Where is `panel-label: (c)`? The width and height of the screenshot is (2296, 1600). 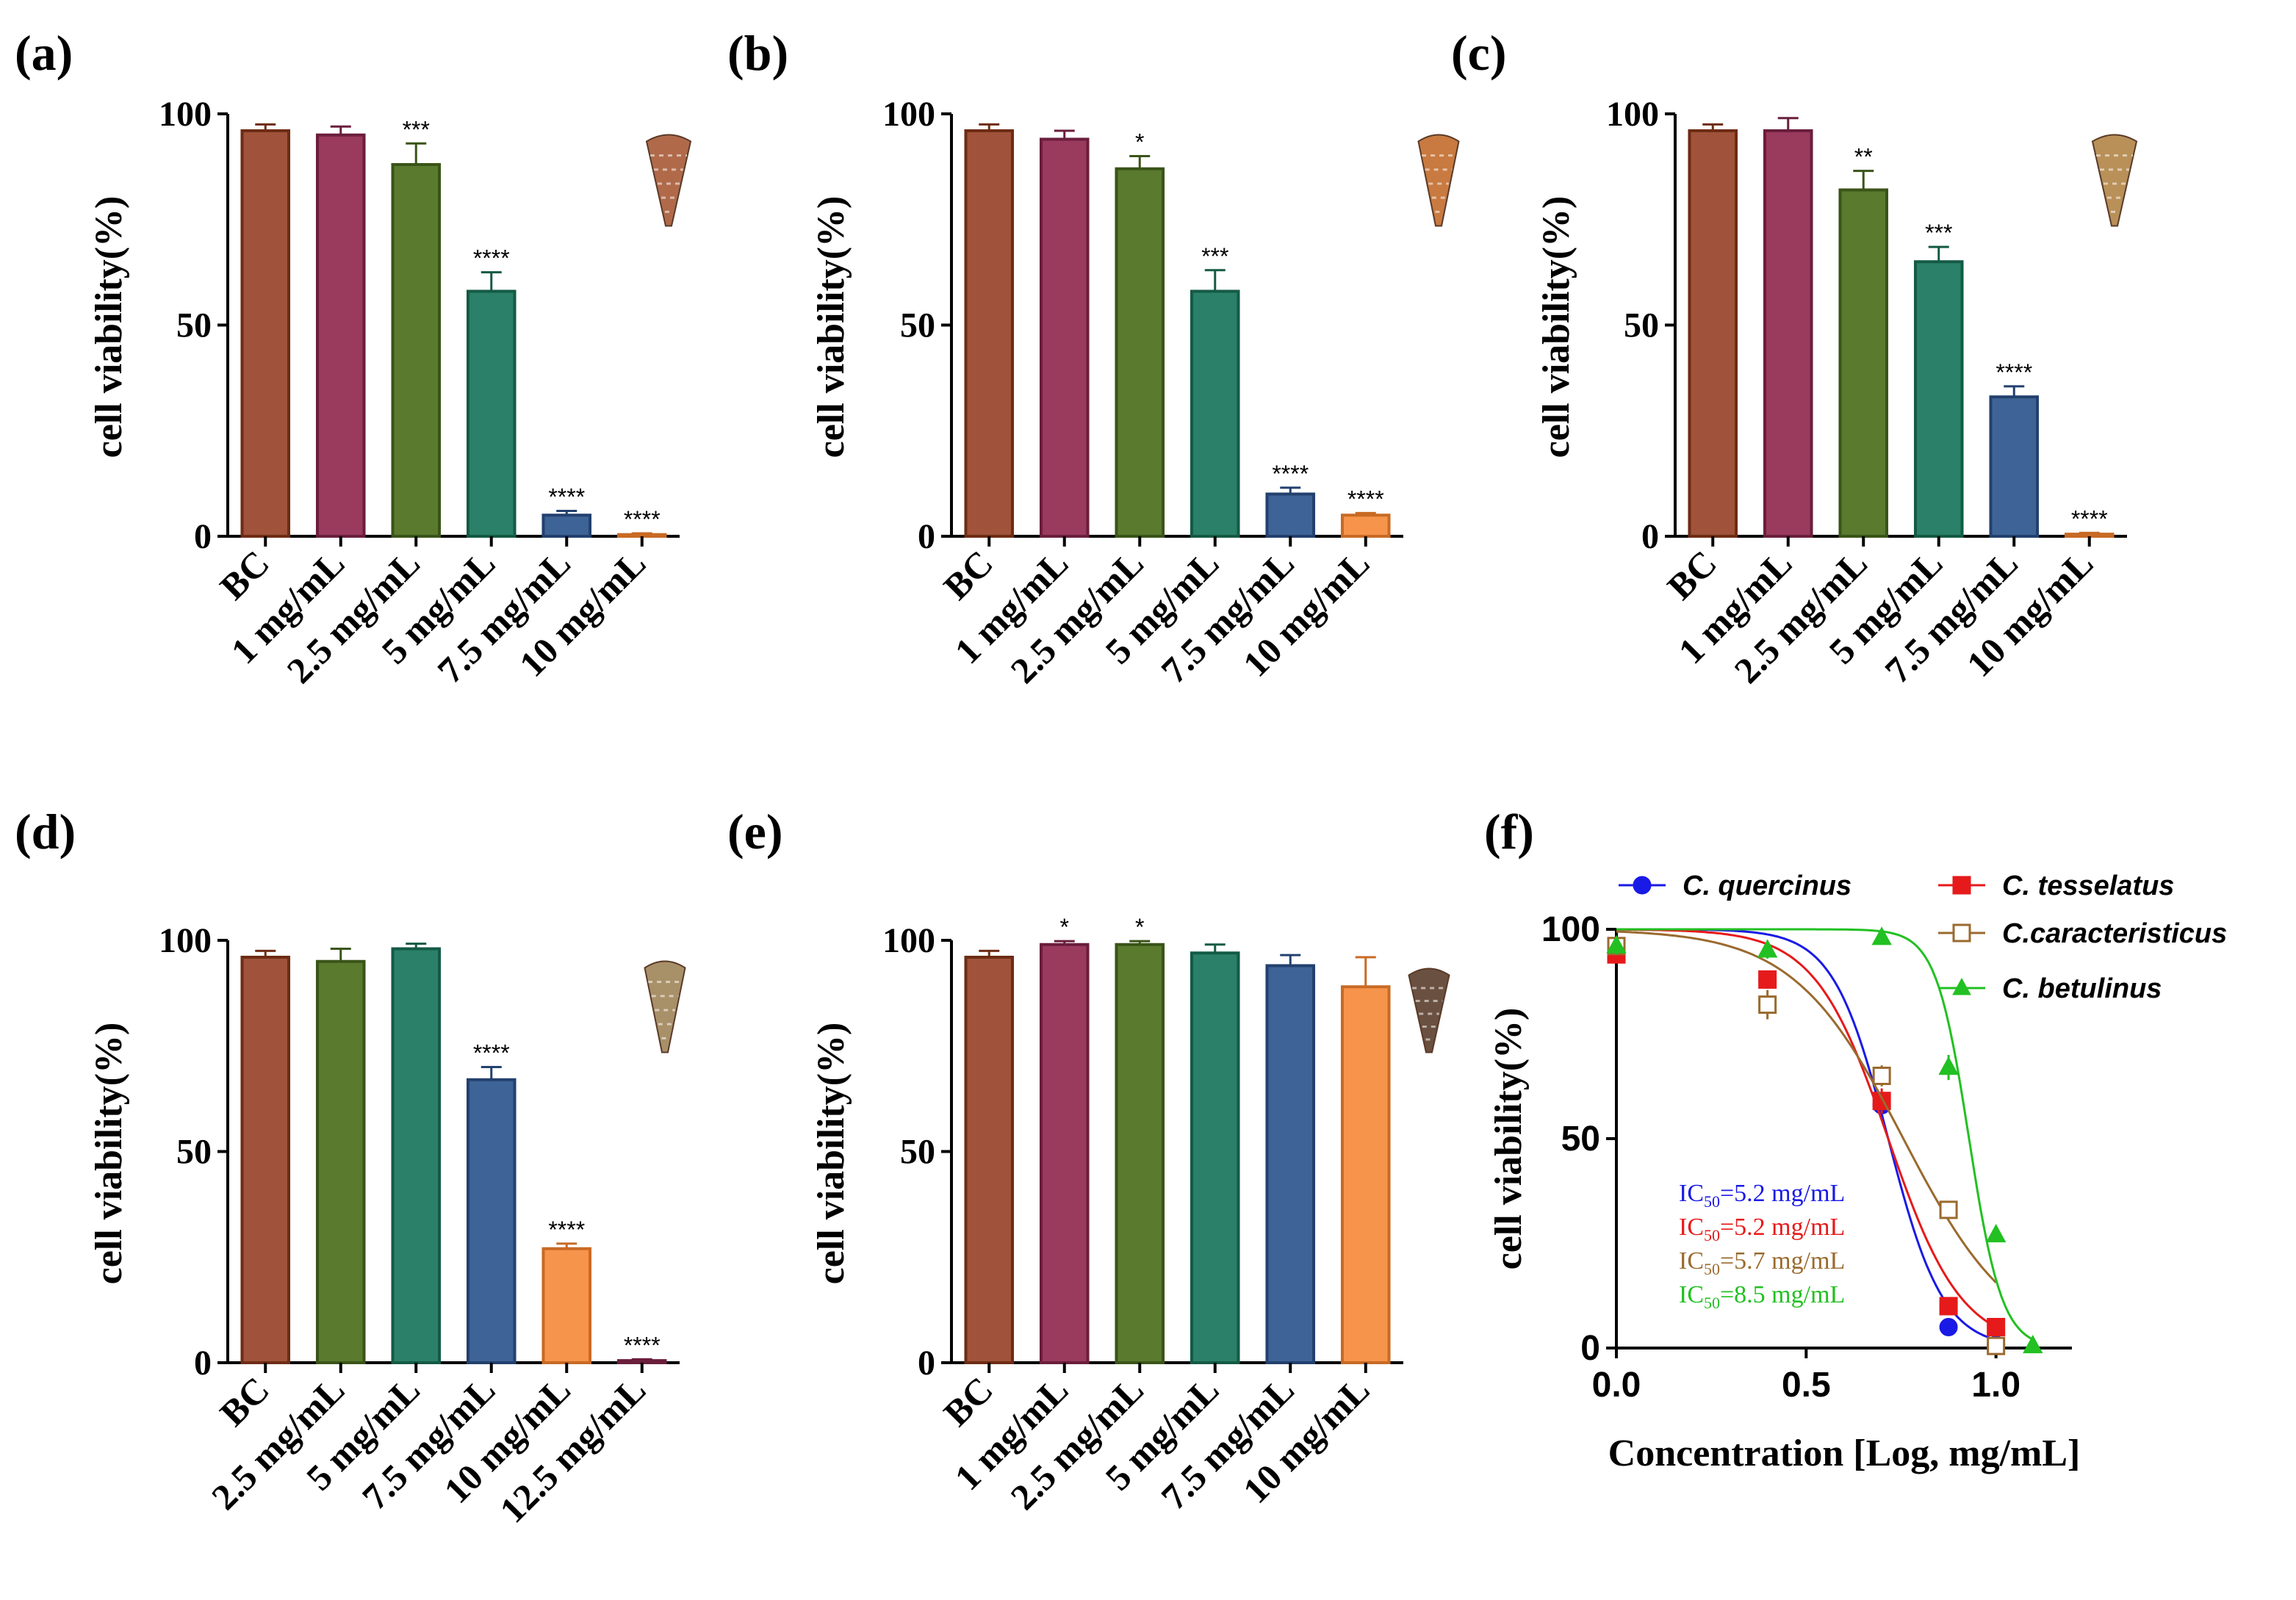 panel-label: (c) is located at coordinates (1478, 53).